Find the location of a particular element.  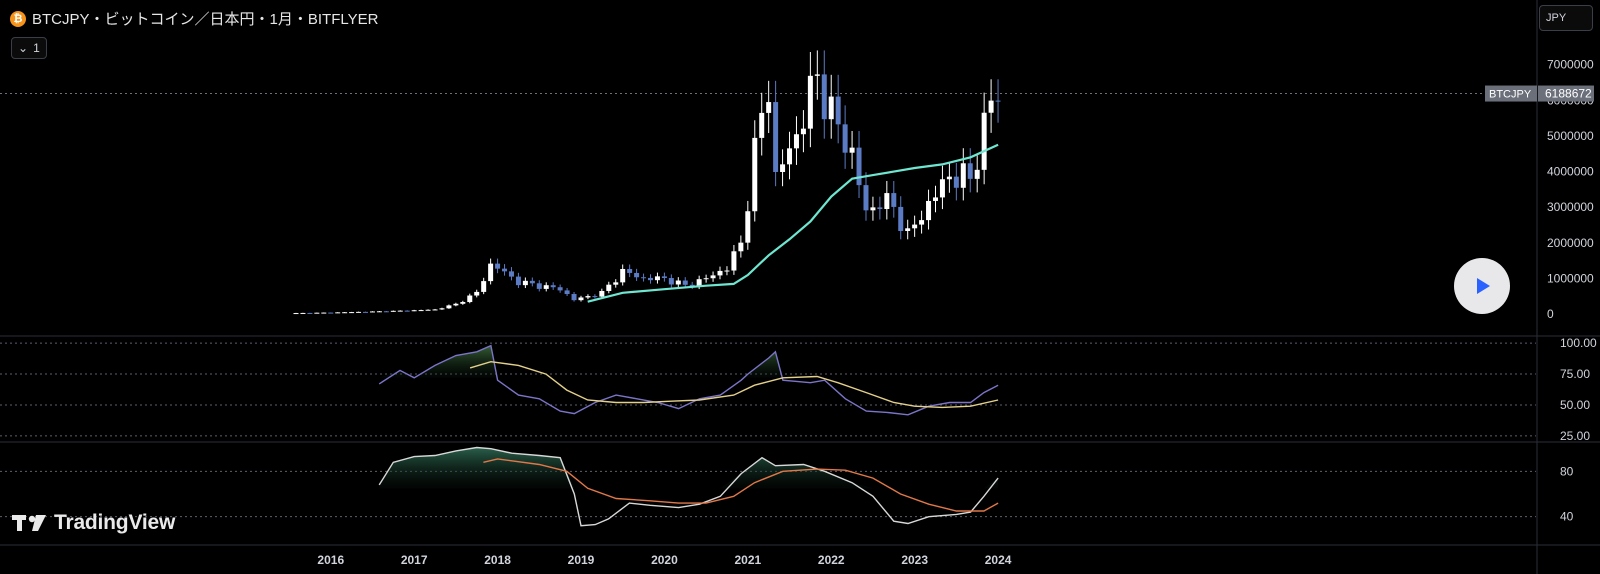

time-tick-label: 2023 is located at coordinates (914, 560).